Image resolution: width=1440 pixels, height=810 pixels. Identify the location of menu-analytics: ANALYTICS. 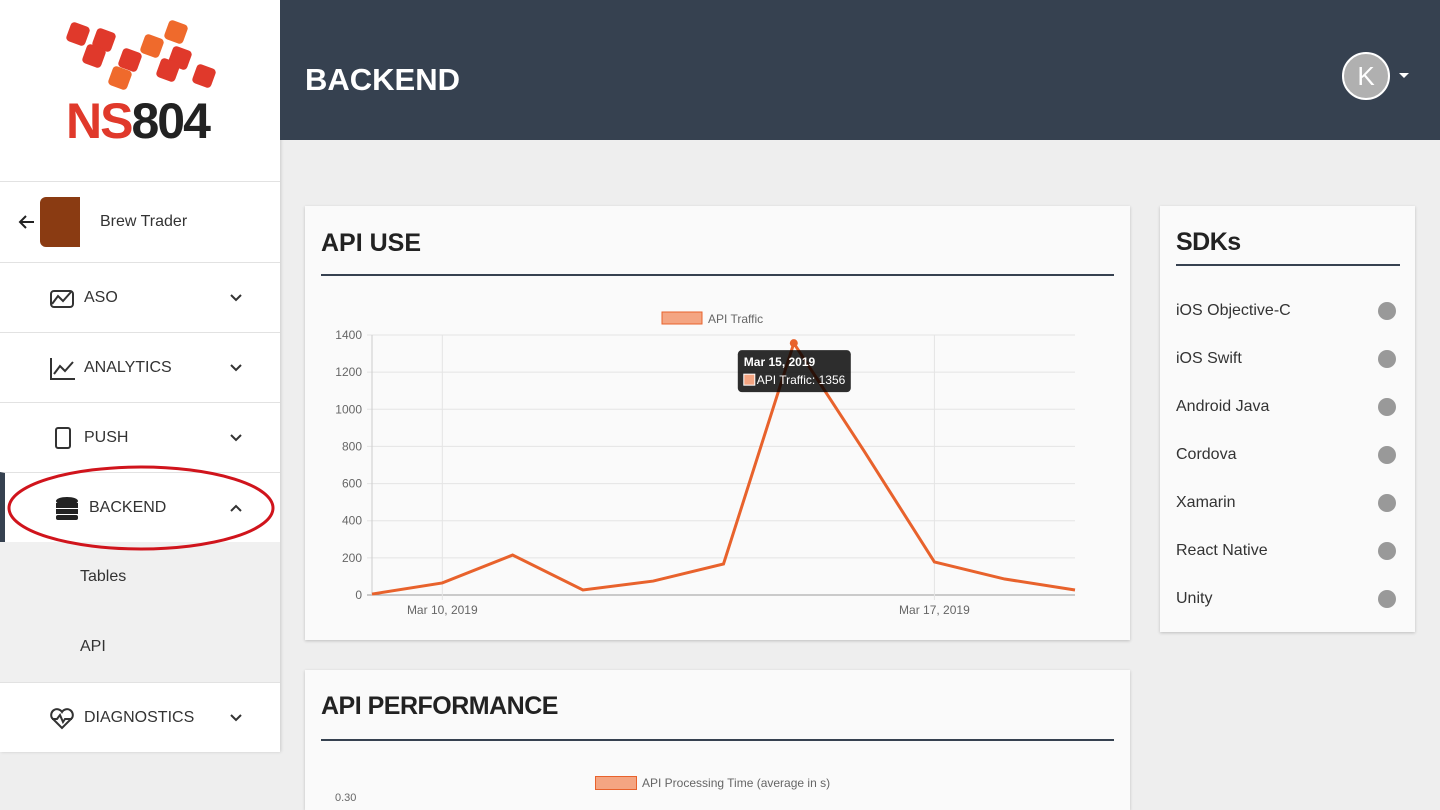
(140, 367).